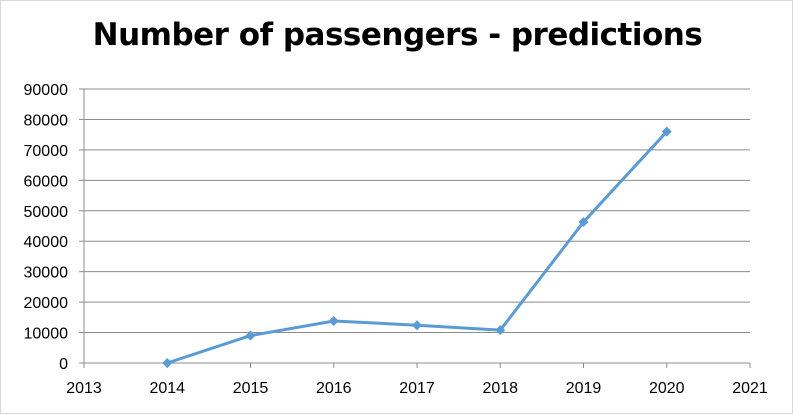  I want to click on x-axis-tick-labels: 2013 2014 2015 2016 2017 2018 2019 2020 2021, so click(417, 388).